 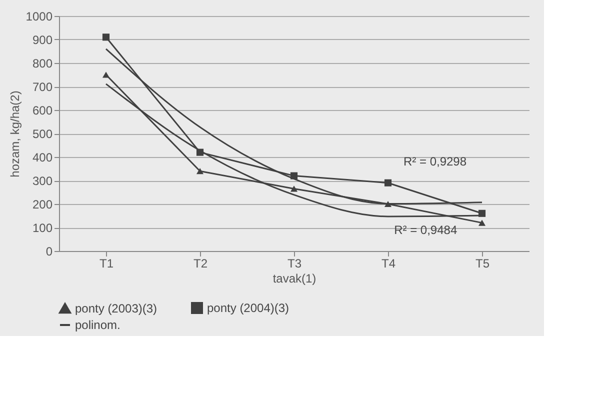 I want to click on y-axis-title: hozam, kg/ha(2), so click(x=15, y=134).